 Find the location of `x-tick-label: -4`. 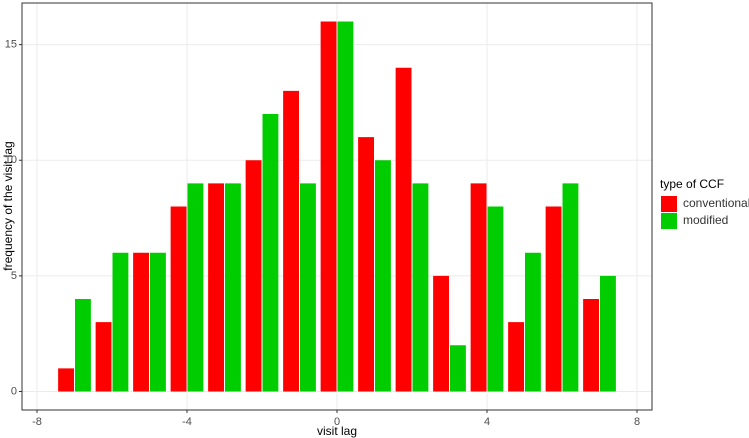

x-tick-label: -4 is located at coordinates (187, 422).